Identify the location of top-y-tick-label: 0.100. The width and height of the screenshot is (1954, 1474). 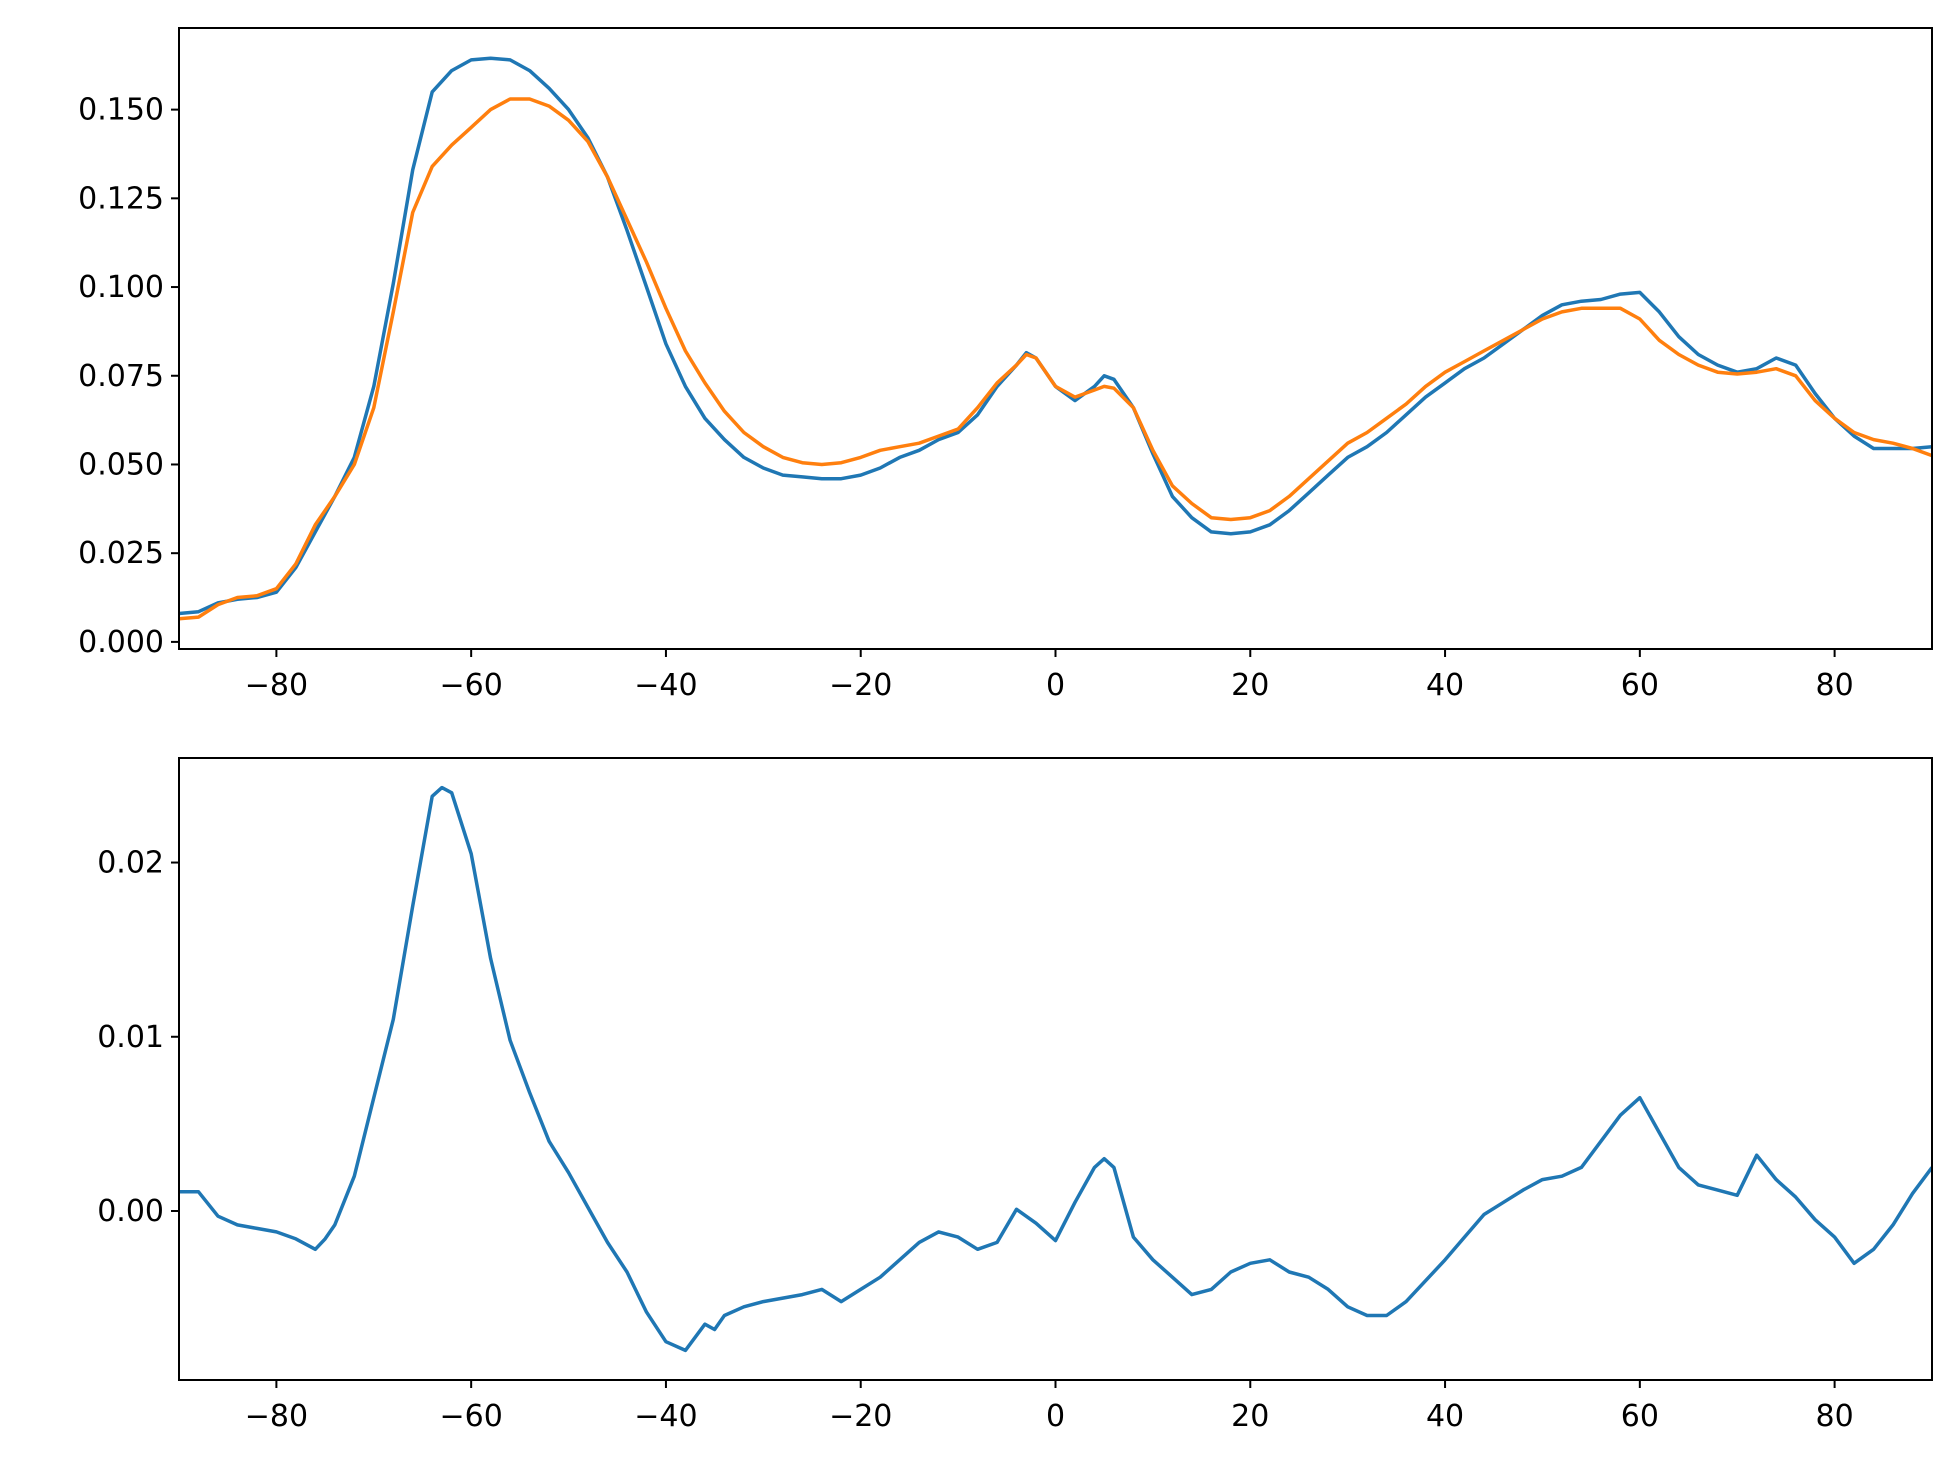
(121, 287).